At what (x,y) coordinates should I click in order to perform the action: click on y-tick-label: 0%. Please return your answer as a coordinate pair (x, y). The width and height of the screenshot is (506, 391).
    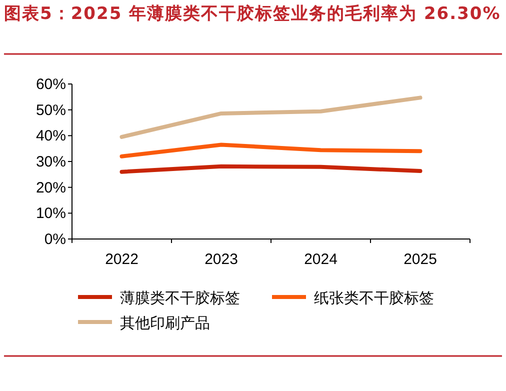
    Looking at the image, I should click on (55, 239).